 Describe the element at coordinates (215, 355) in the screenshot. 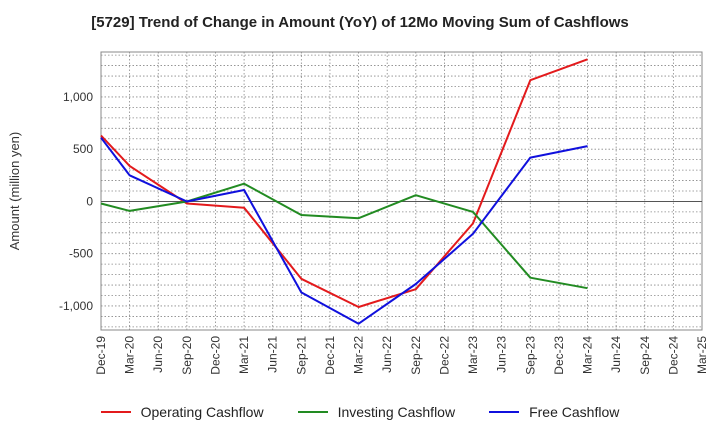

I see `x-tick-label: Dec-20` at that location.